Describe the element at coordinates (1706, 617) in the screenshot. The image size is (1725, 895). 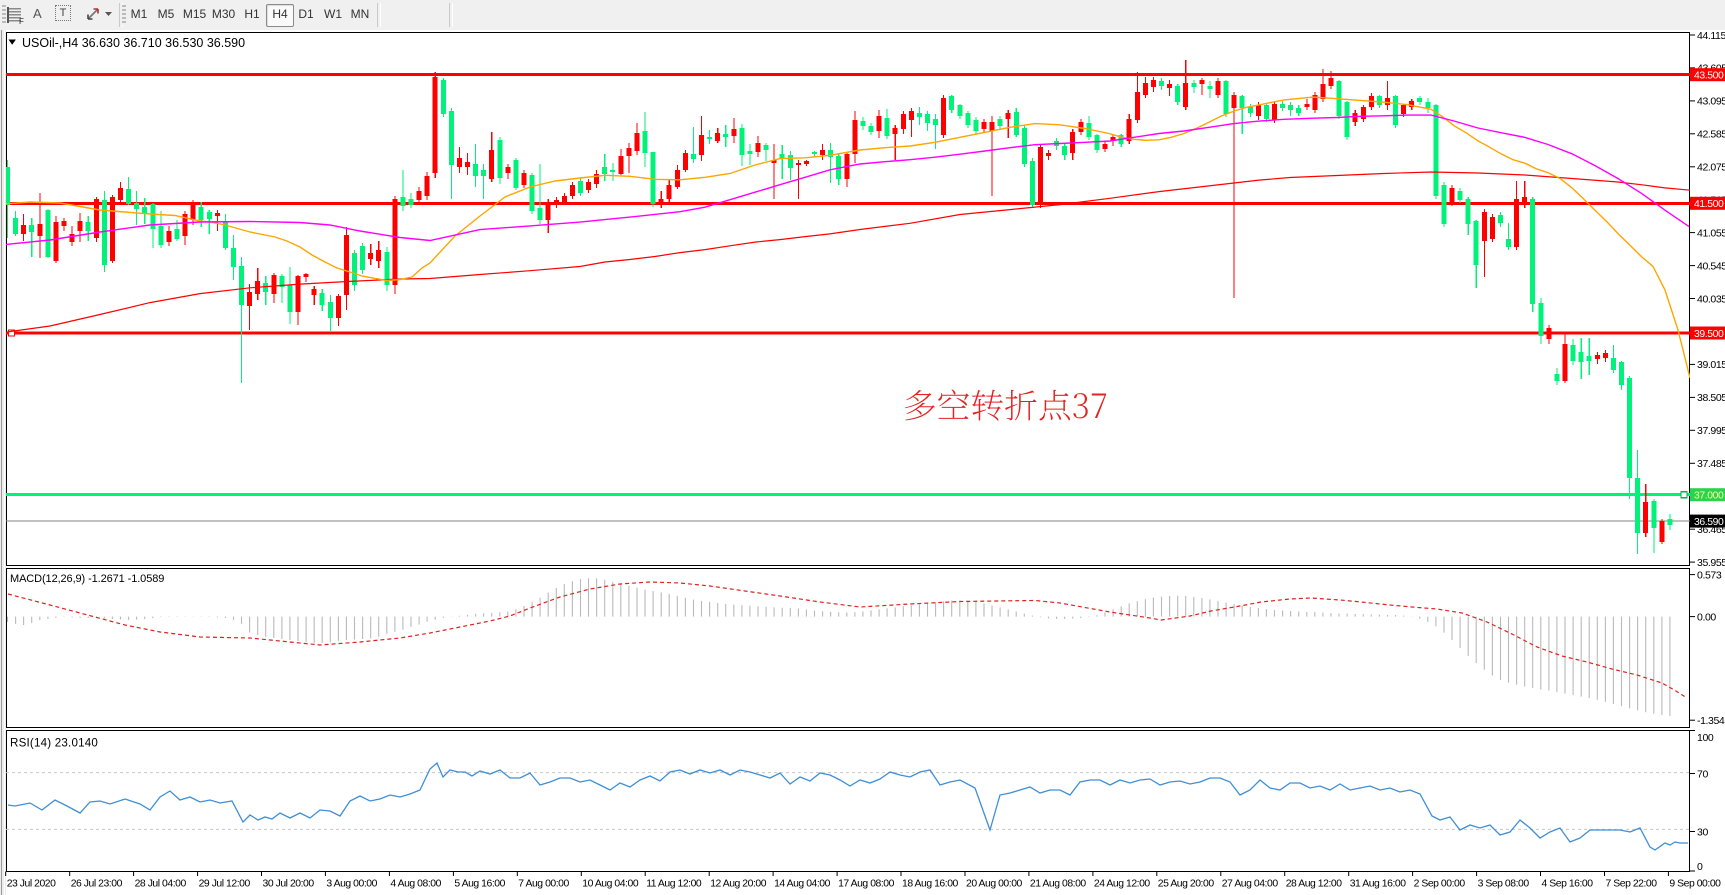
I see `svg-text: 0.00` at that location.